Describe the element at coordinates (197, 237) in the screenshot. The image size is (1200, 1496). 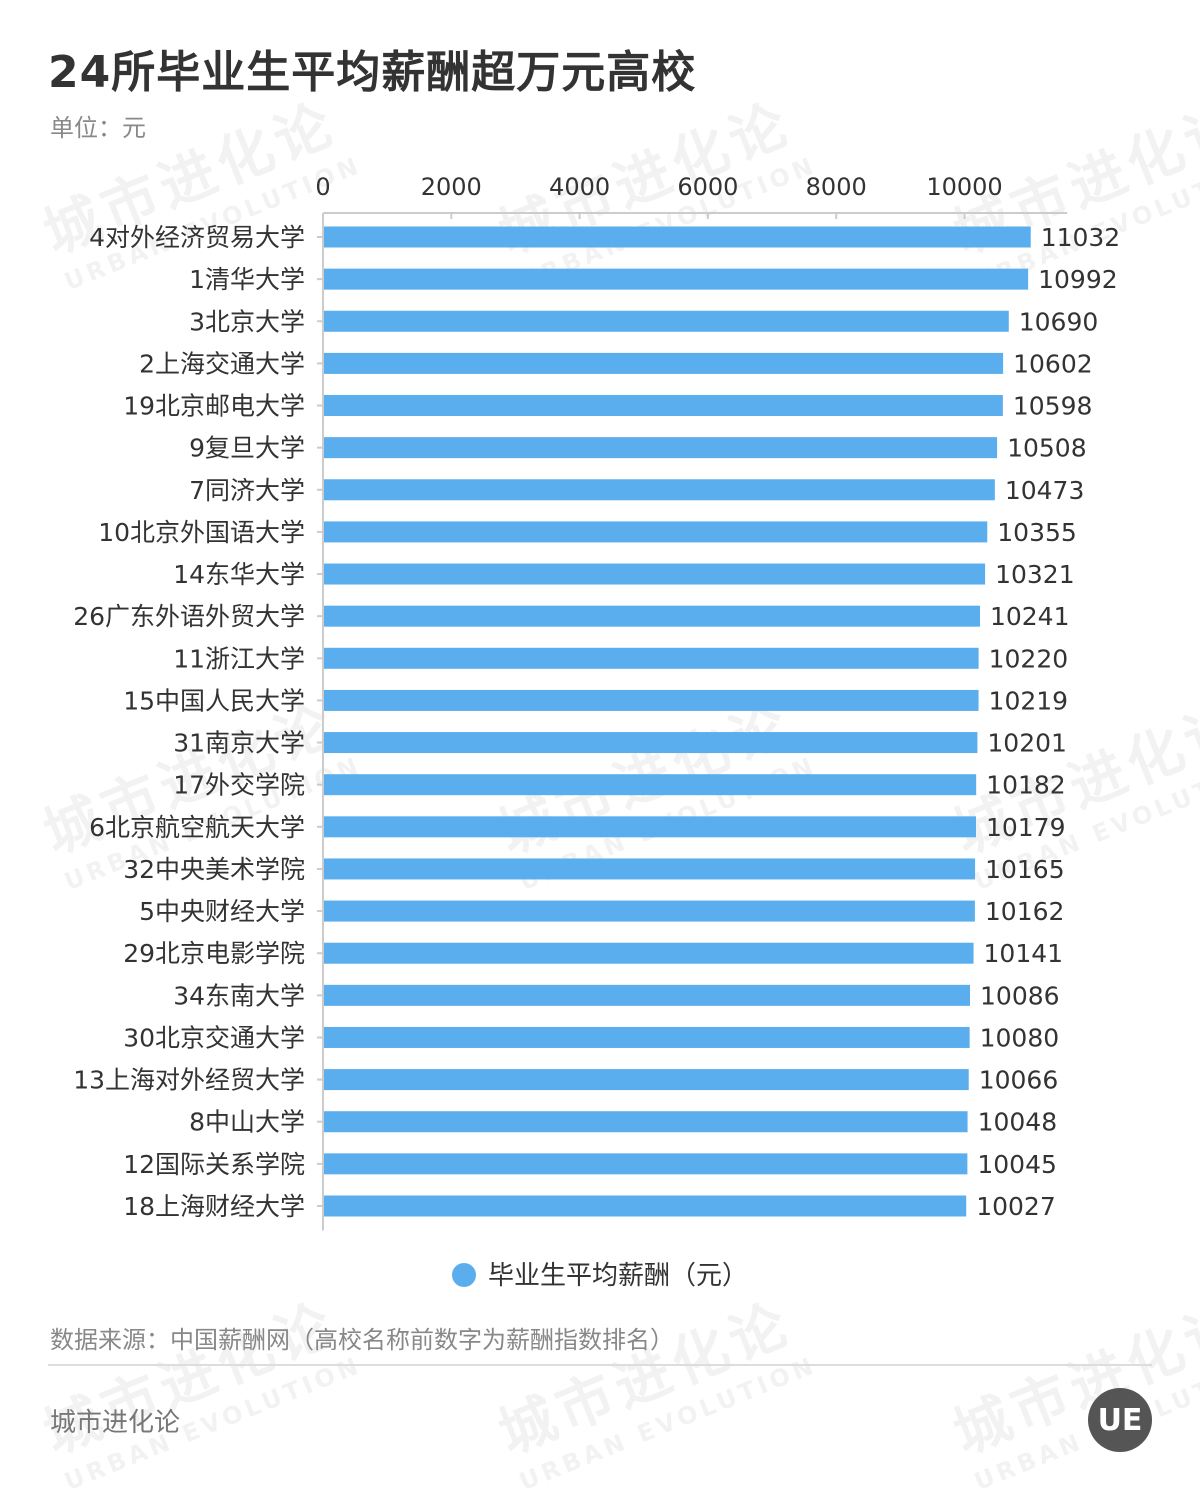
I see `category-label: 4对外经济贸易大学` at that location.